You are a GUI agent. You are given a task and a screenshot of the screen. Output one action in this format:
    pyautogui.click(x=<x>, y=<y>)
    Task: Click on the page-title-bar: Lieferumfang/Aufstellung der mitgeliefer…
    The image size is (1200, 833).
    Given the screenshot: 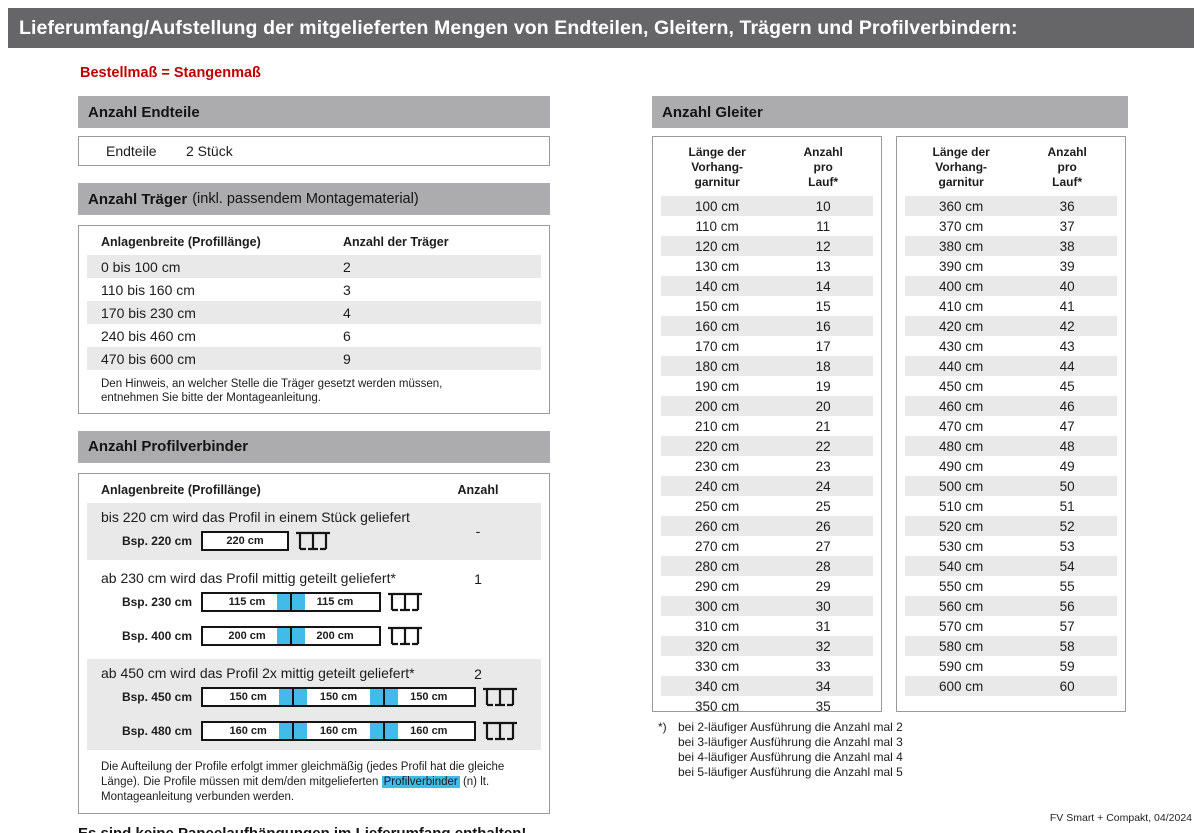 What is the action you would take?
    pyautogui.click(x=601, y=28)
    